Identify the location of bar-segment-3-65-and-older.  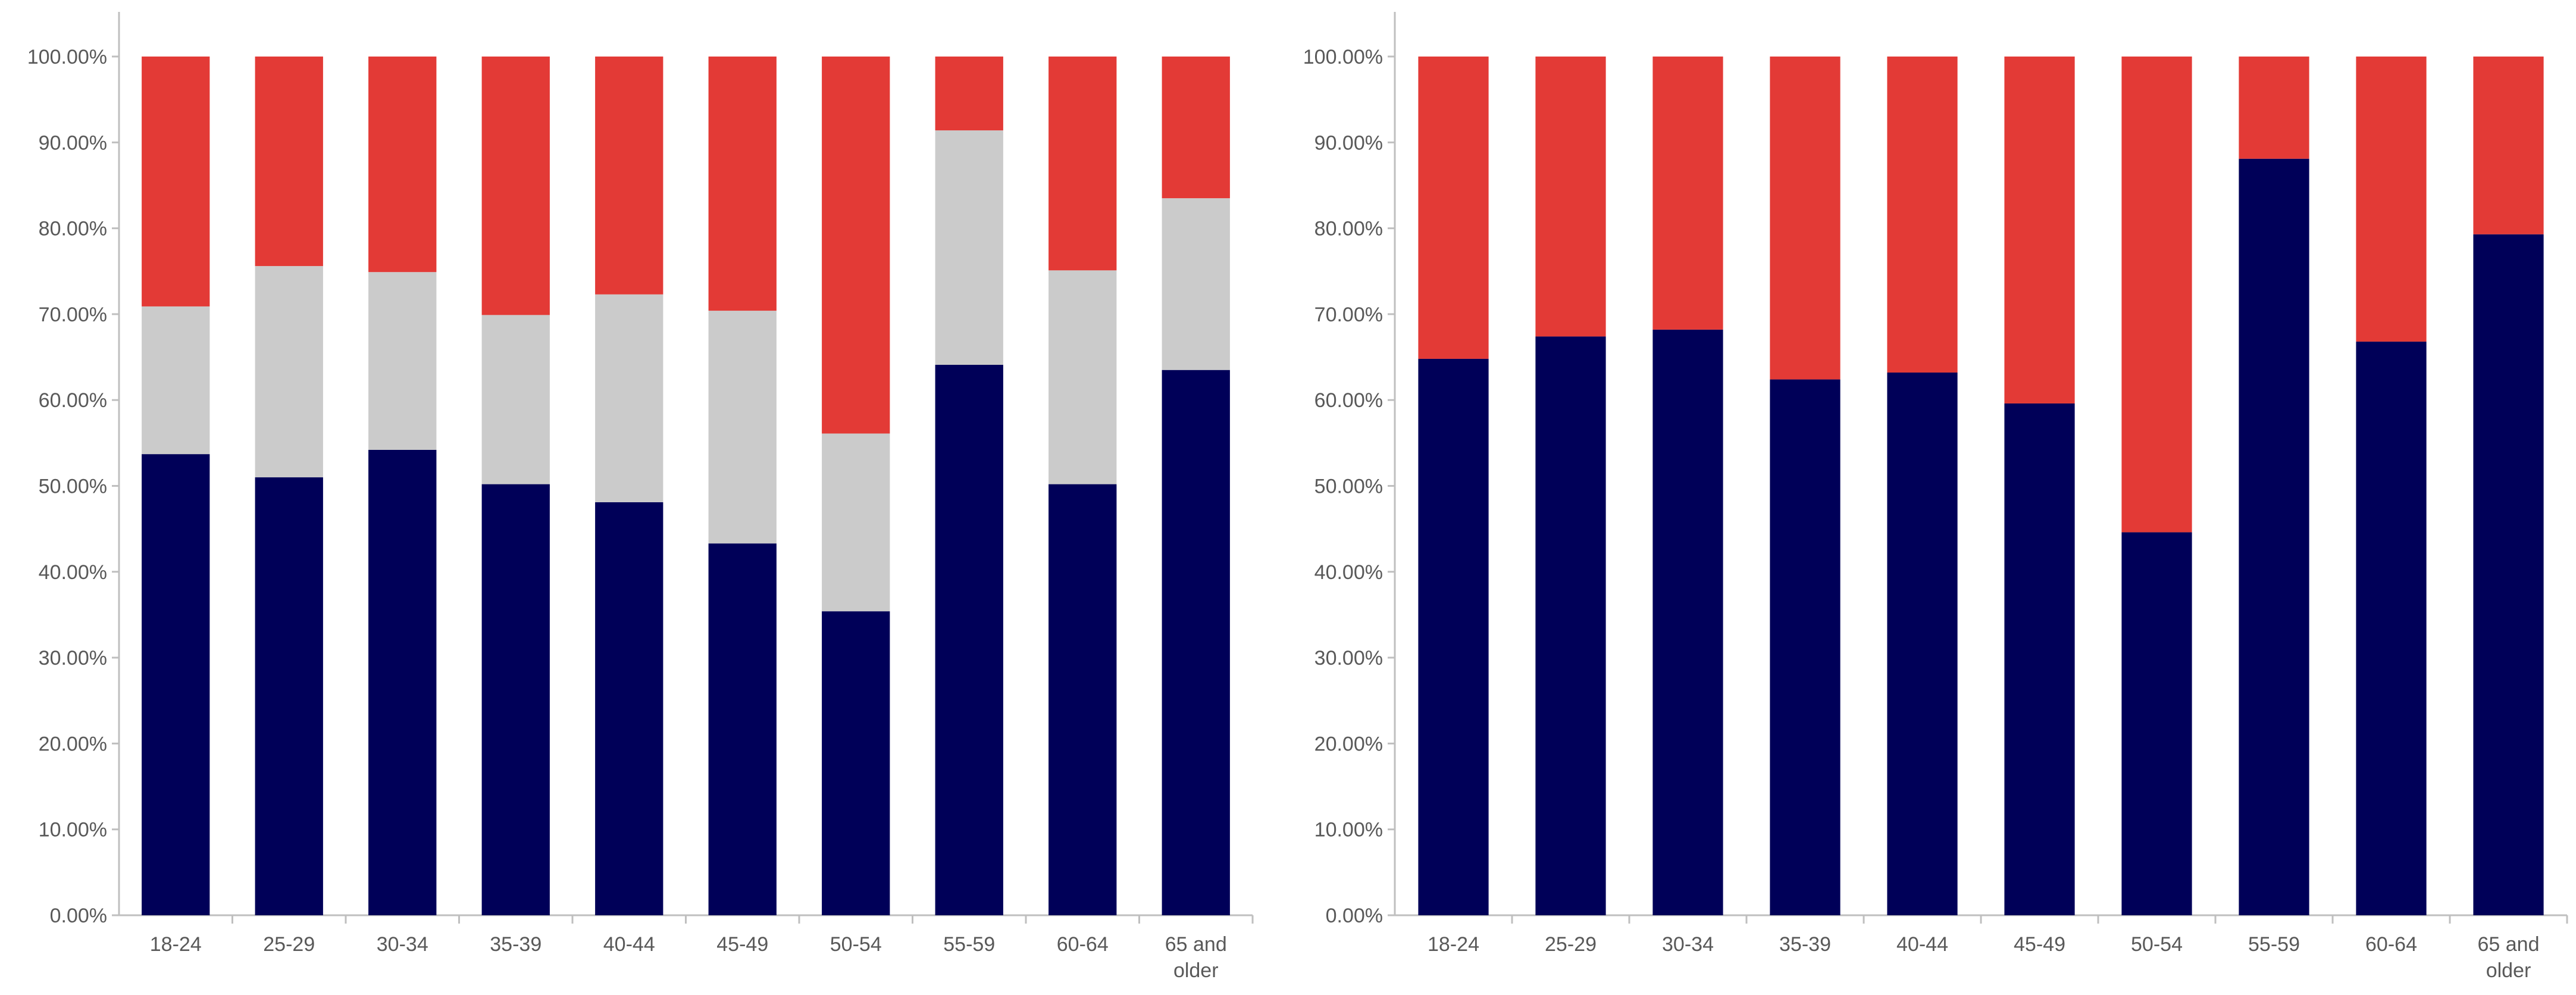
(1196, 128).